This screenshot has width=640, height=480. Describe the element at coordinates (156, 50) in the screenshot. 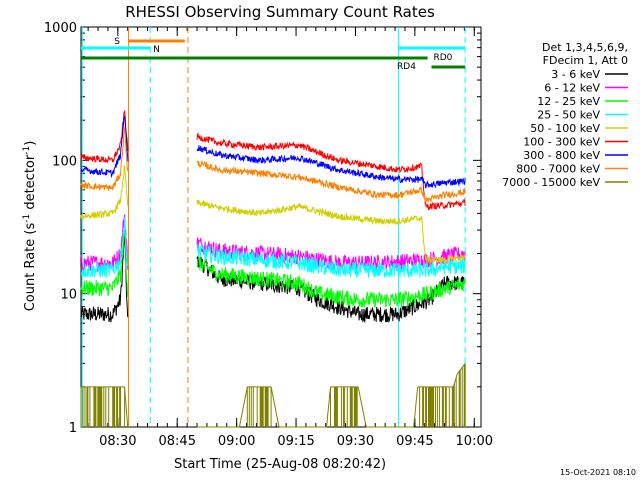

I see `flag-label: N` at that location.